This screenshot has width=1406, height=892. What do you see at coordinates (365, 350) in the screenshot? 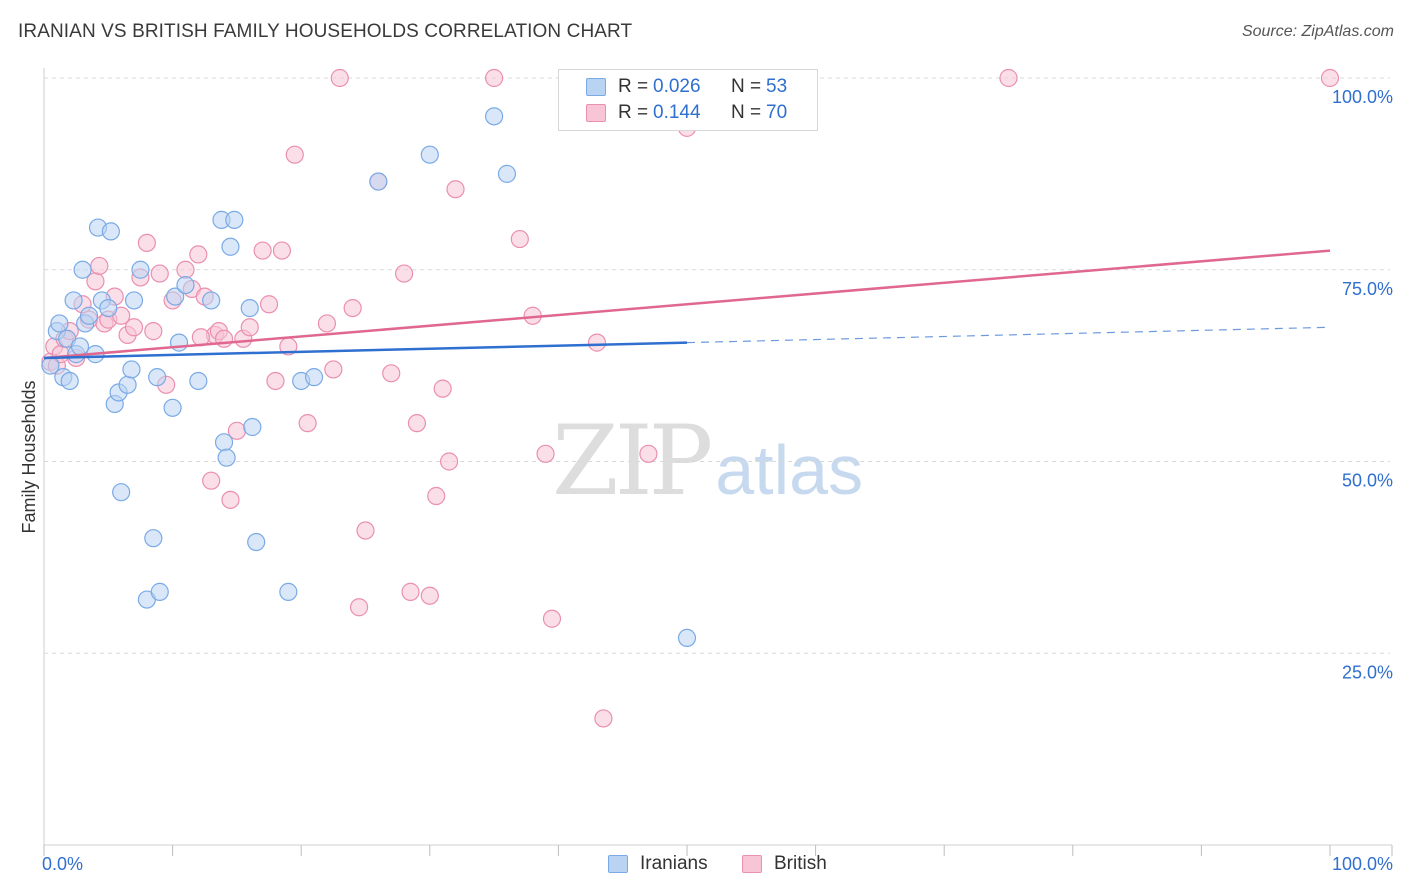
I see `iranian-trend-line` at bounding box center [365, 350].